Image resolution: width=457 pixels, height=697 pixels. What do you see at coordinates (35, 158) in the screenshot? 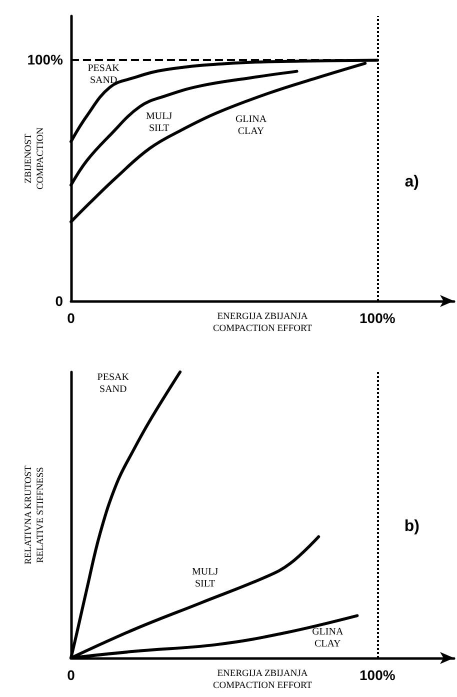
I see `y-axis-title: ZBIJENOST COMPACTION` at bounding box center [35, 158].